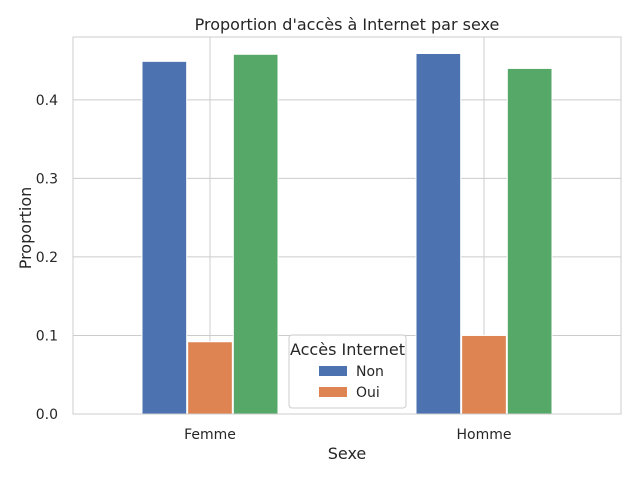  What do you see at coordinates (347, 349) in the screenshot?
I see `legend-title: Accès Internet` at bounding box center [347, 349].